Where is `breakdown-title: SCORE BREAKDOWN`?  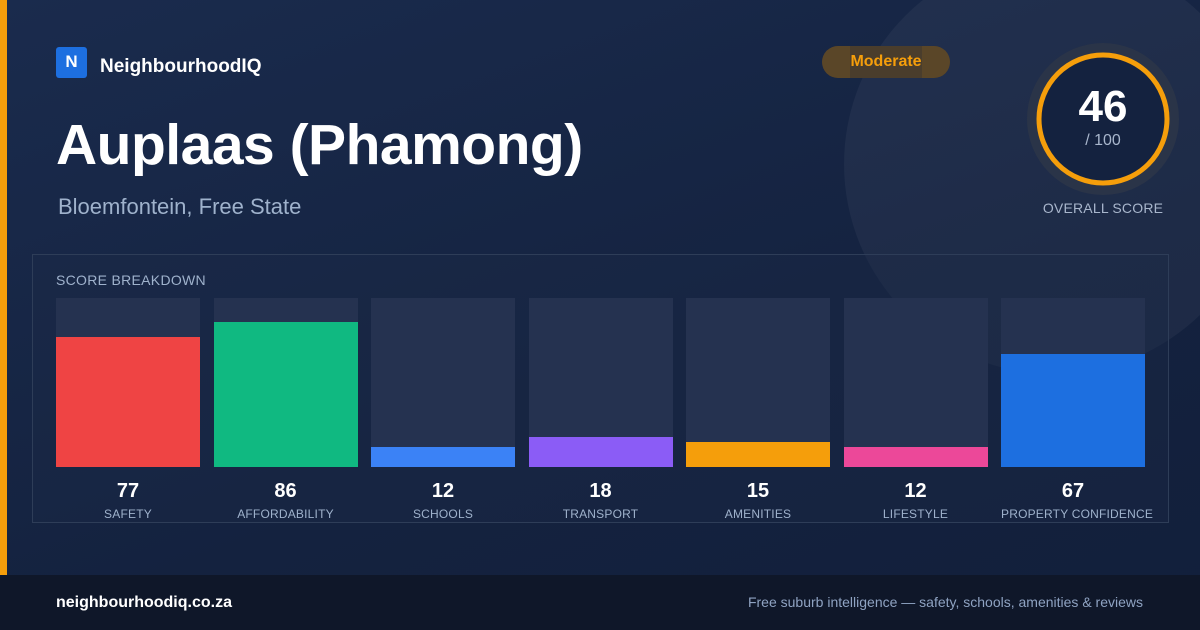 breakdown-title: SCORE BREAKDOWN is located at coordinates (131, 280).